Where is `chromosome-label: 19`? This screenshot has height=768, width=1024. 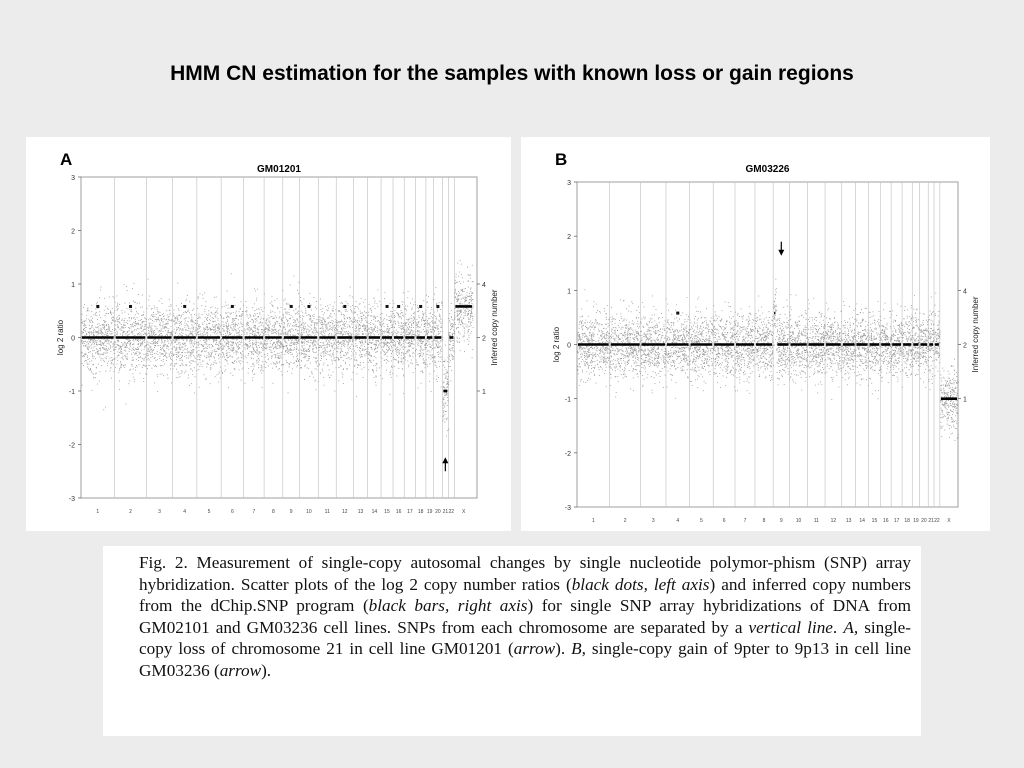 chromosome-label: 19 is located at coordinates (430, 512).